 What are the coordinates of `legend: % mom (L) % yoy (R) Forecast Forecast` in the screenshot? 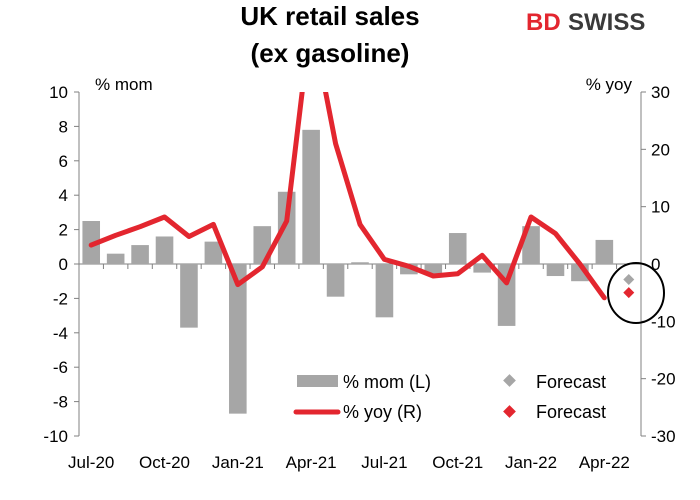 It's located at (449, 397).